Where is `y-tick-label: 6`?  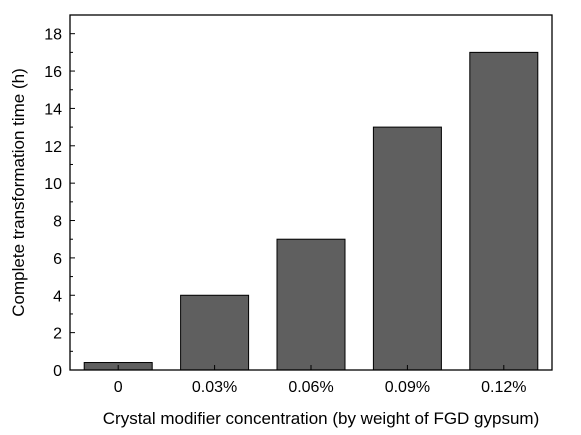
y-tick-label: 6 is located at coordinates (57, 259).